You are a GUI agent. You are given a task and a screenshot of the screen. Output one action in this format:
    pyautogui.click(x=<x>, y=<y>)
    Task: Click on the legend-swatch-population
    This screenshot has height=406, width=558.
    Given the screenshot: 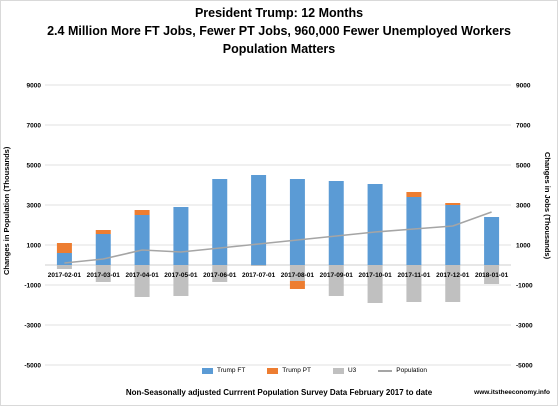 What is the action you would take?
    pyautogui.click(x=385, y=370)
    